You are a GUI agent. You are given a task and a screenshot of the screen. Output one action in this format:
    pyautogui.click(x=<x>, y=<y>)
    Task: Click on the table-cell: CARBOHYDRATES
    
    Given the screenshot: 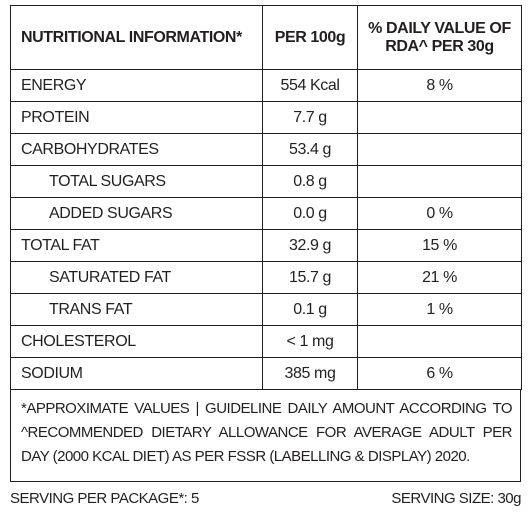 What is the action you would take?
    pyautogui.click(x=136, y=149)
    